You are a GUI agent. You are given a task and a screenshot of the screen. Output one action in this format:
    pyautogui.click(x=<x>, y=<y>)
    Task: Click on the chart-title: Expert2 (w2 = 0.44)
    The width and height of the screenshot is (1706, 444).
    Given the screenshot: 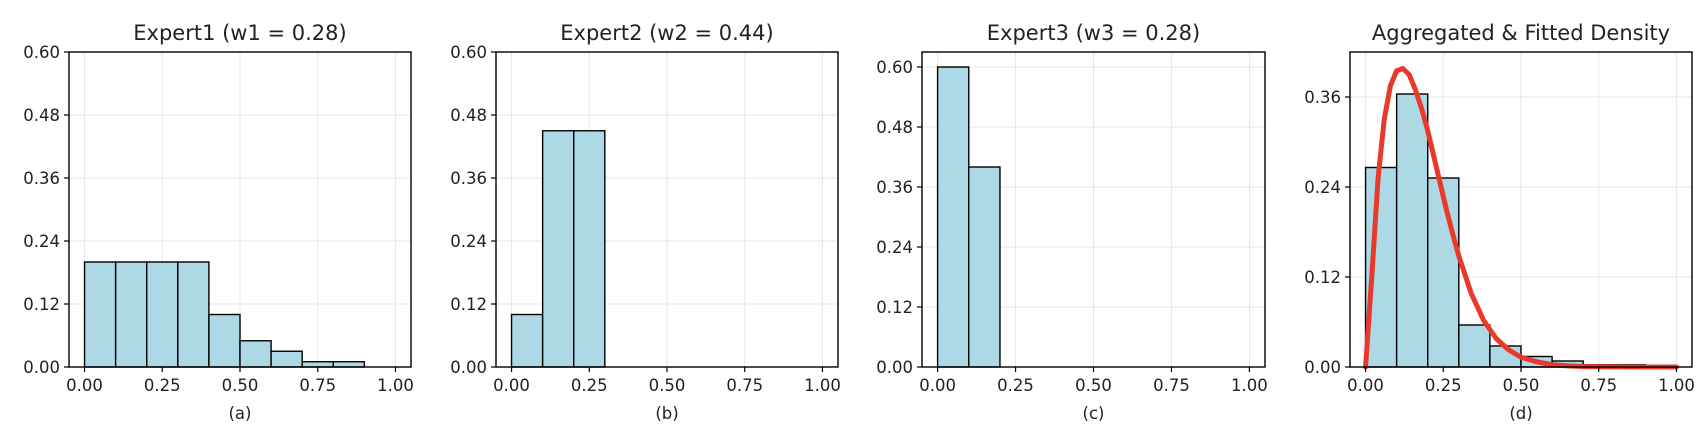 What is the action you would take?
    pyautogui.click(x=666, y=33)
    